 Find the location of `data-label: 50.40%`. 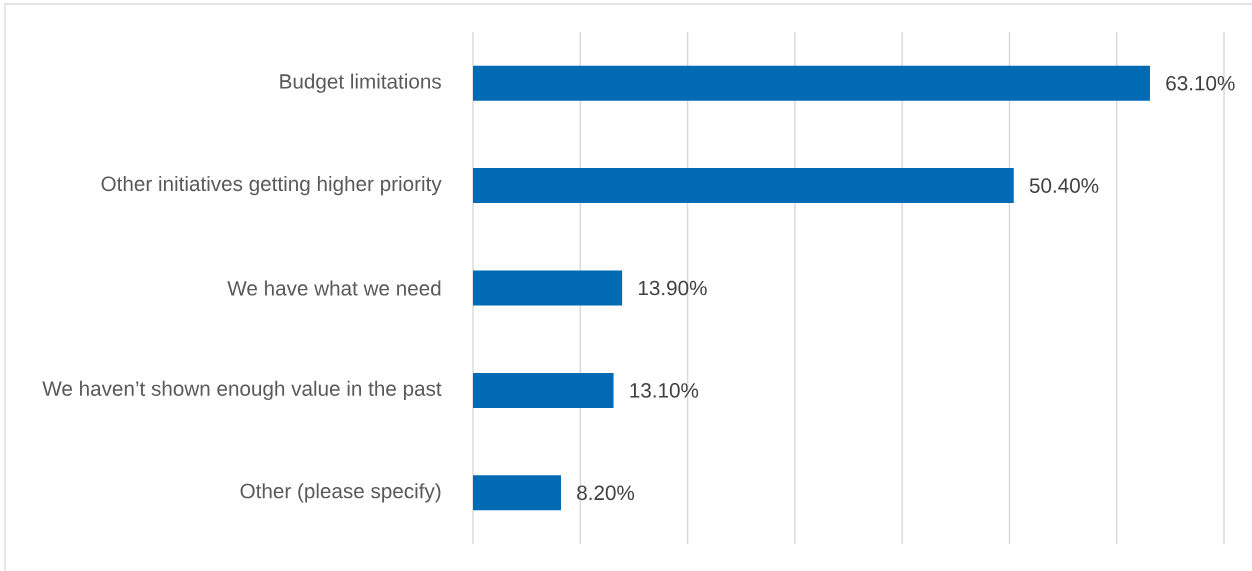

data-label: 50.40% is located at coordinates (1064, 185).